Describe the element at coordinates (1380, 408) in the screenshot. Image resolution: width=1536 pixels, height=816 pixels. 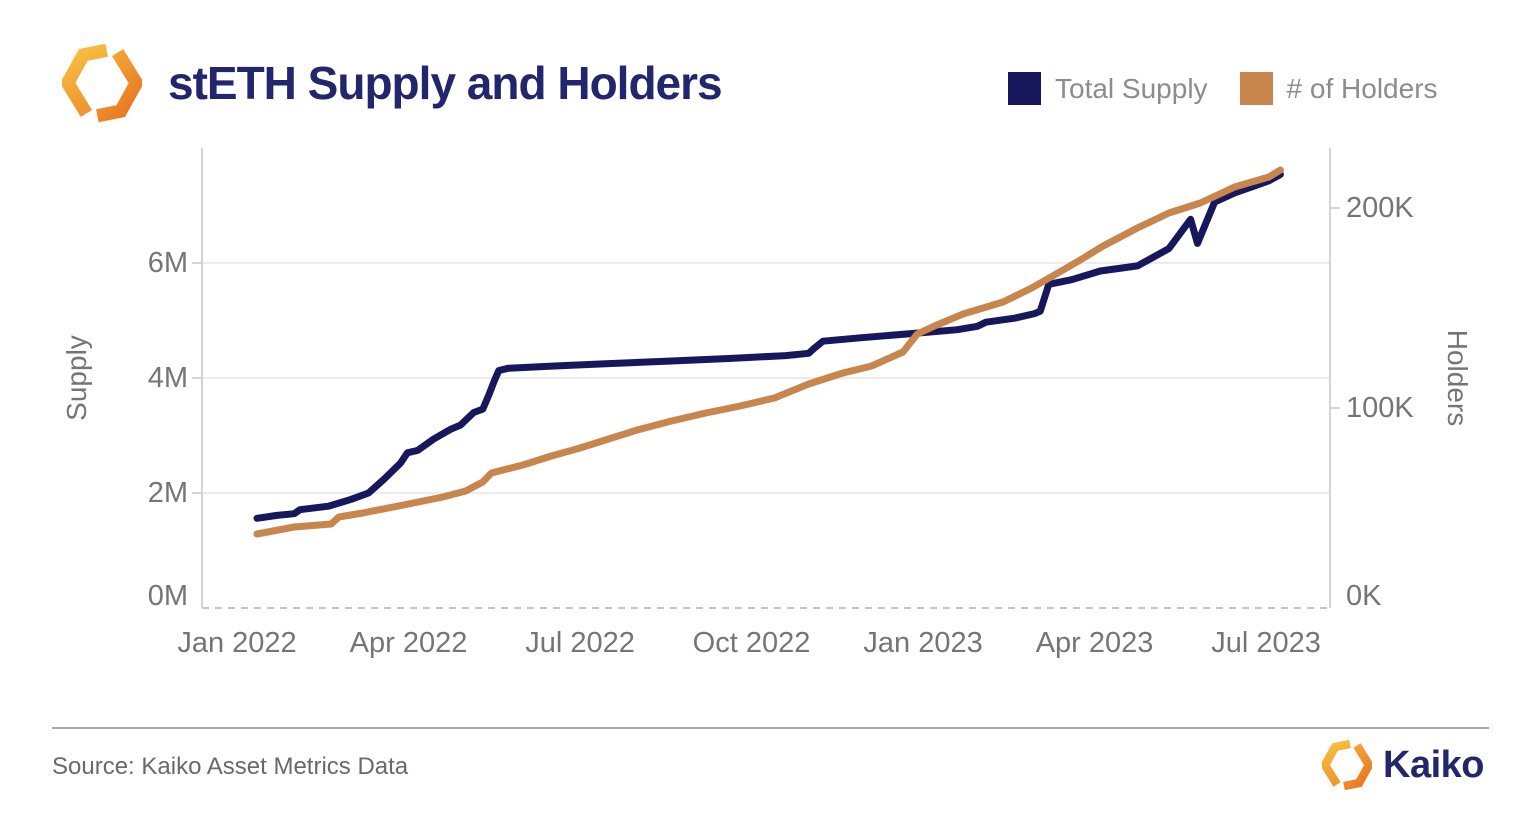
I see `y-right-tick-label: 100K` at that location.